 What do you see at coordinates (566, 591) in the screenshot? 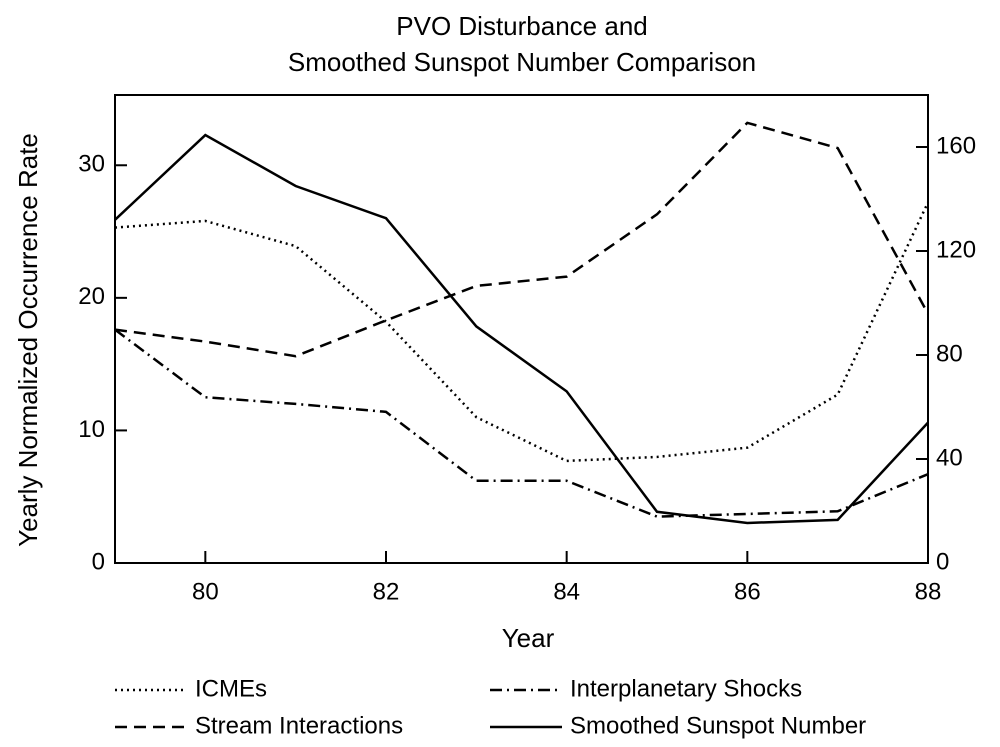
I see `x-tick-label: 84` at bounding box center [566, 591].